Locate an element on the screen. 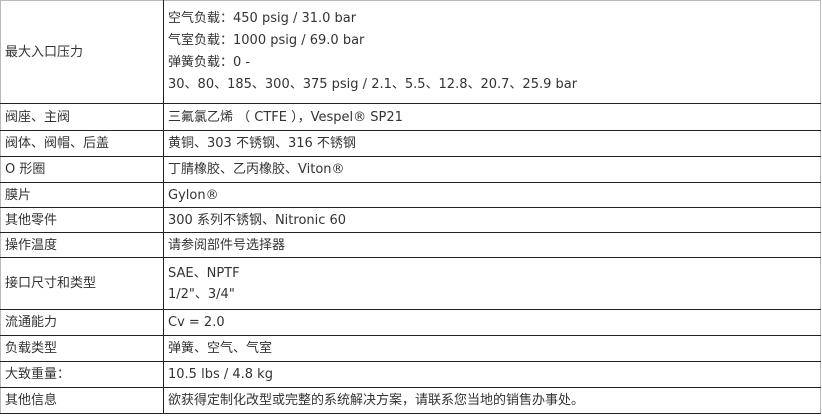  spec-value-line: Gylon® is located at coordinates (193, 195).